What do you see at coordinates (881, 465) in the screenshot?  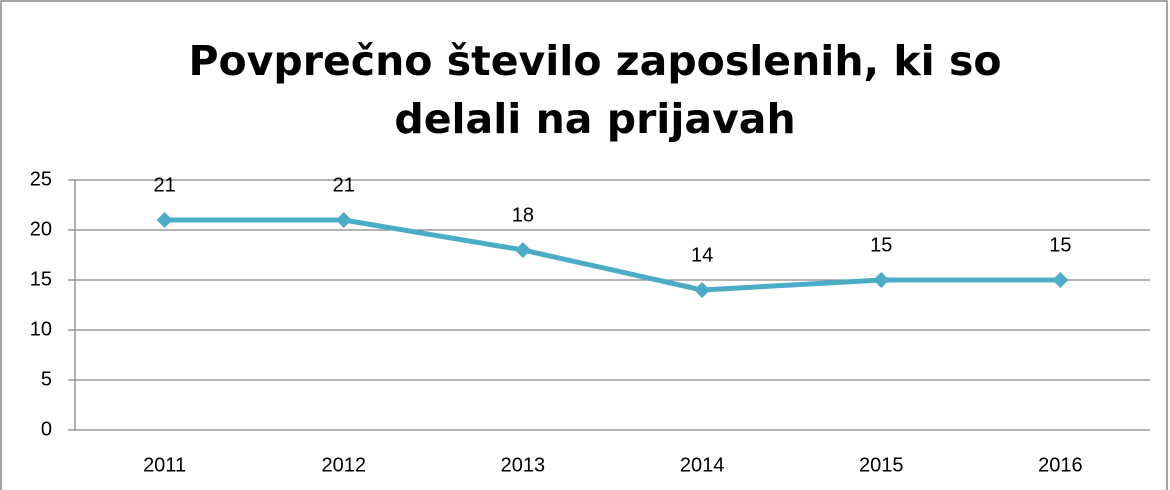 I see `x-tick-label: 2015` at bounding box center [881, 465].